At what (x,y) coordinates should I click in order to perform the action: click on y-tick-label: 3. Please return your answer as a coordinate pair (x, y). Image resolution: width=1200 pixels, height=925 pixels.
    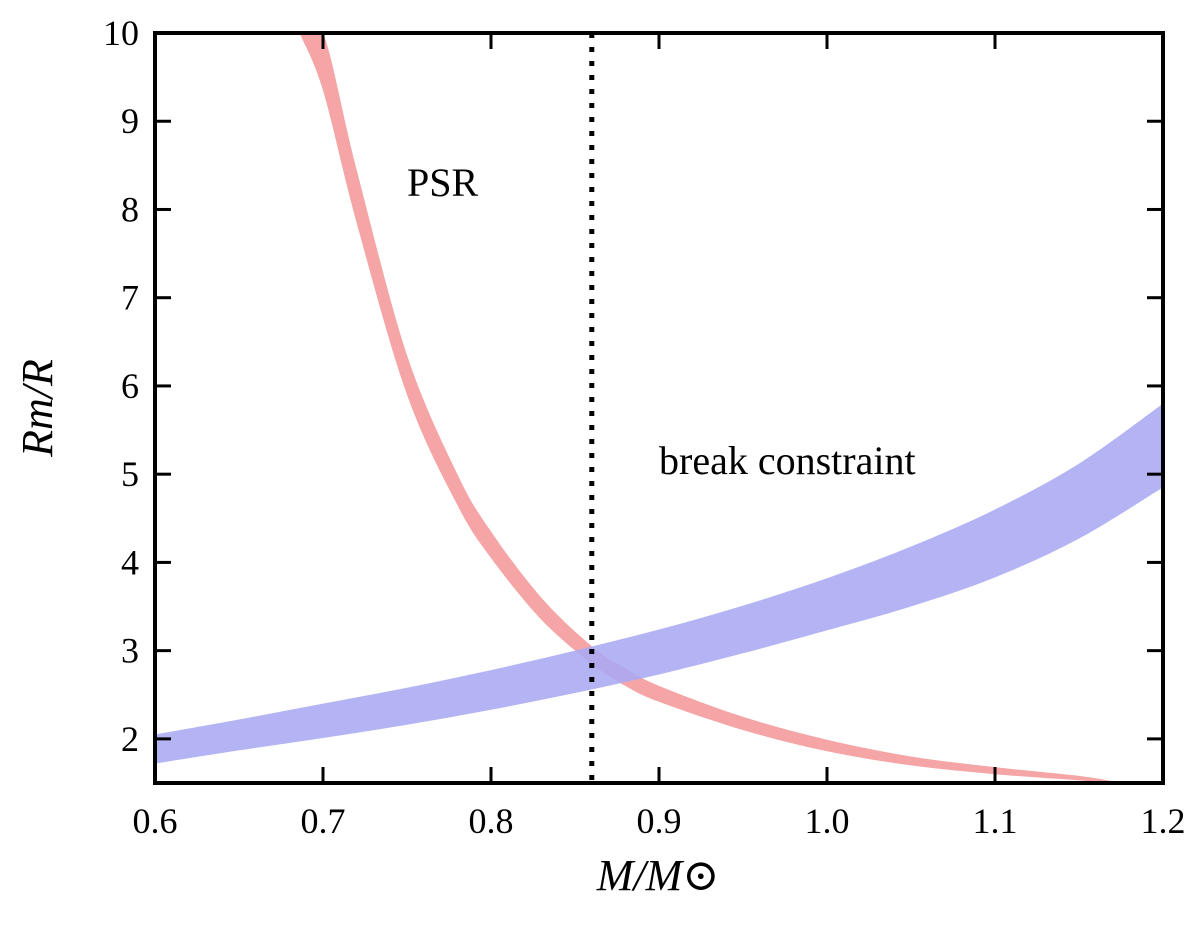
    Looking at the image, I should click on (130, 651).